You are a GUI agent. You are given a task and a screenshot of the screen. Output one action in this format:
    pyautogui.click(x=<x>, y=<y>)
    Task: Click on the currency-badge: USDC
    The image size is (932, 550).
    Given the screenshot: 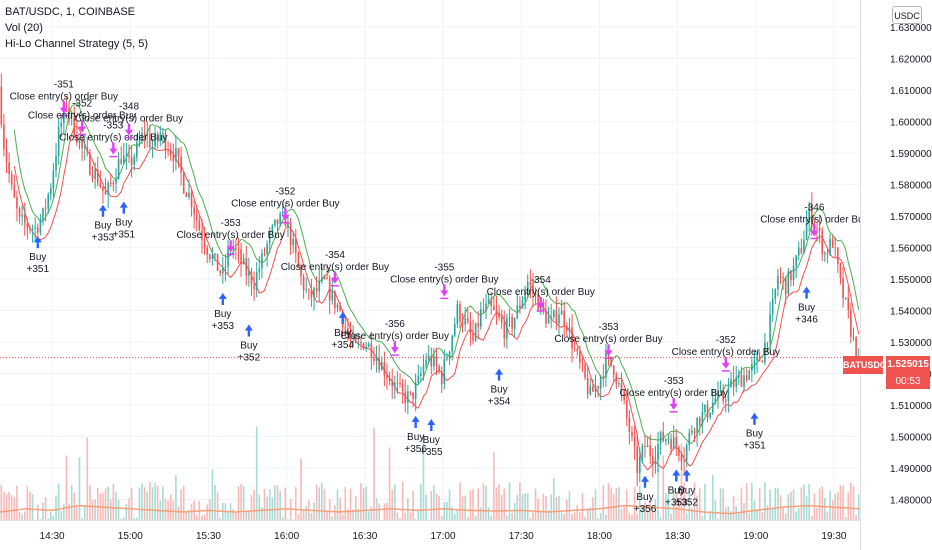 What is the action you would take?
    pyautogui.click(x=907, y=15)
    